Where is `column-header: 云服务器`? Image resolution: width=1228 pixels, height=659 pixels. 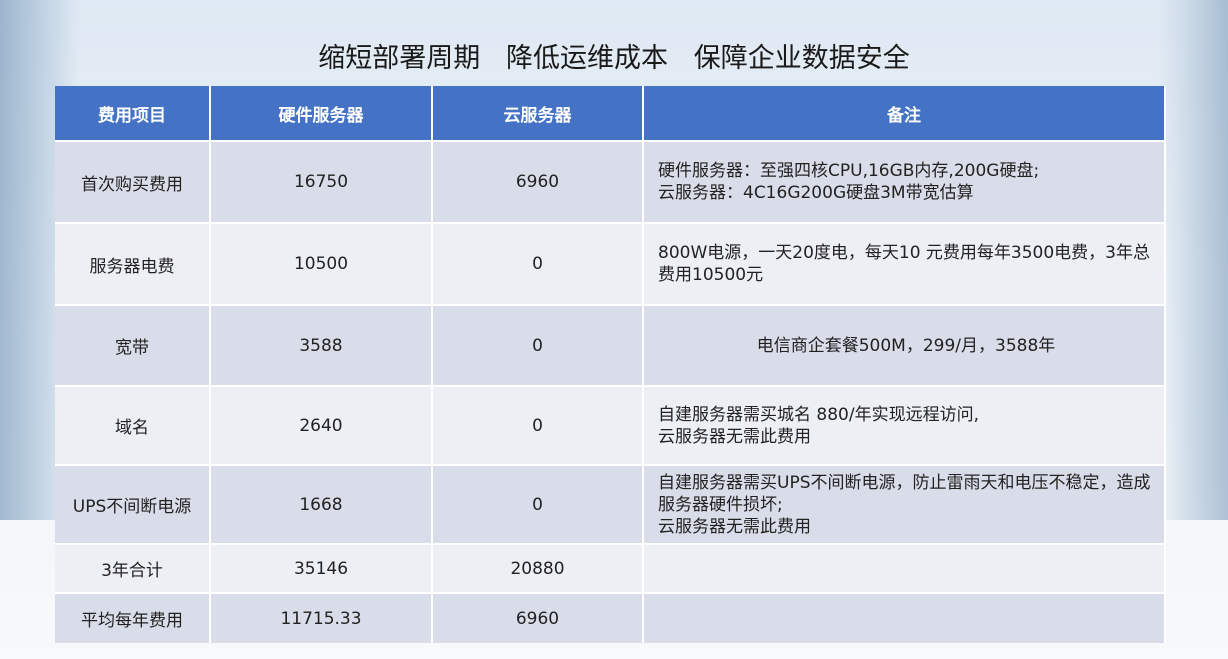
column-header: 云服务器 is located at coordinates (538, 113).